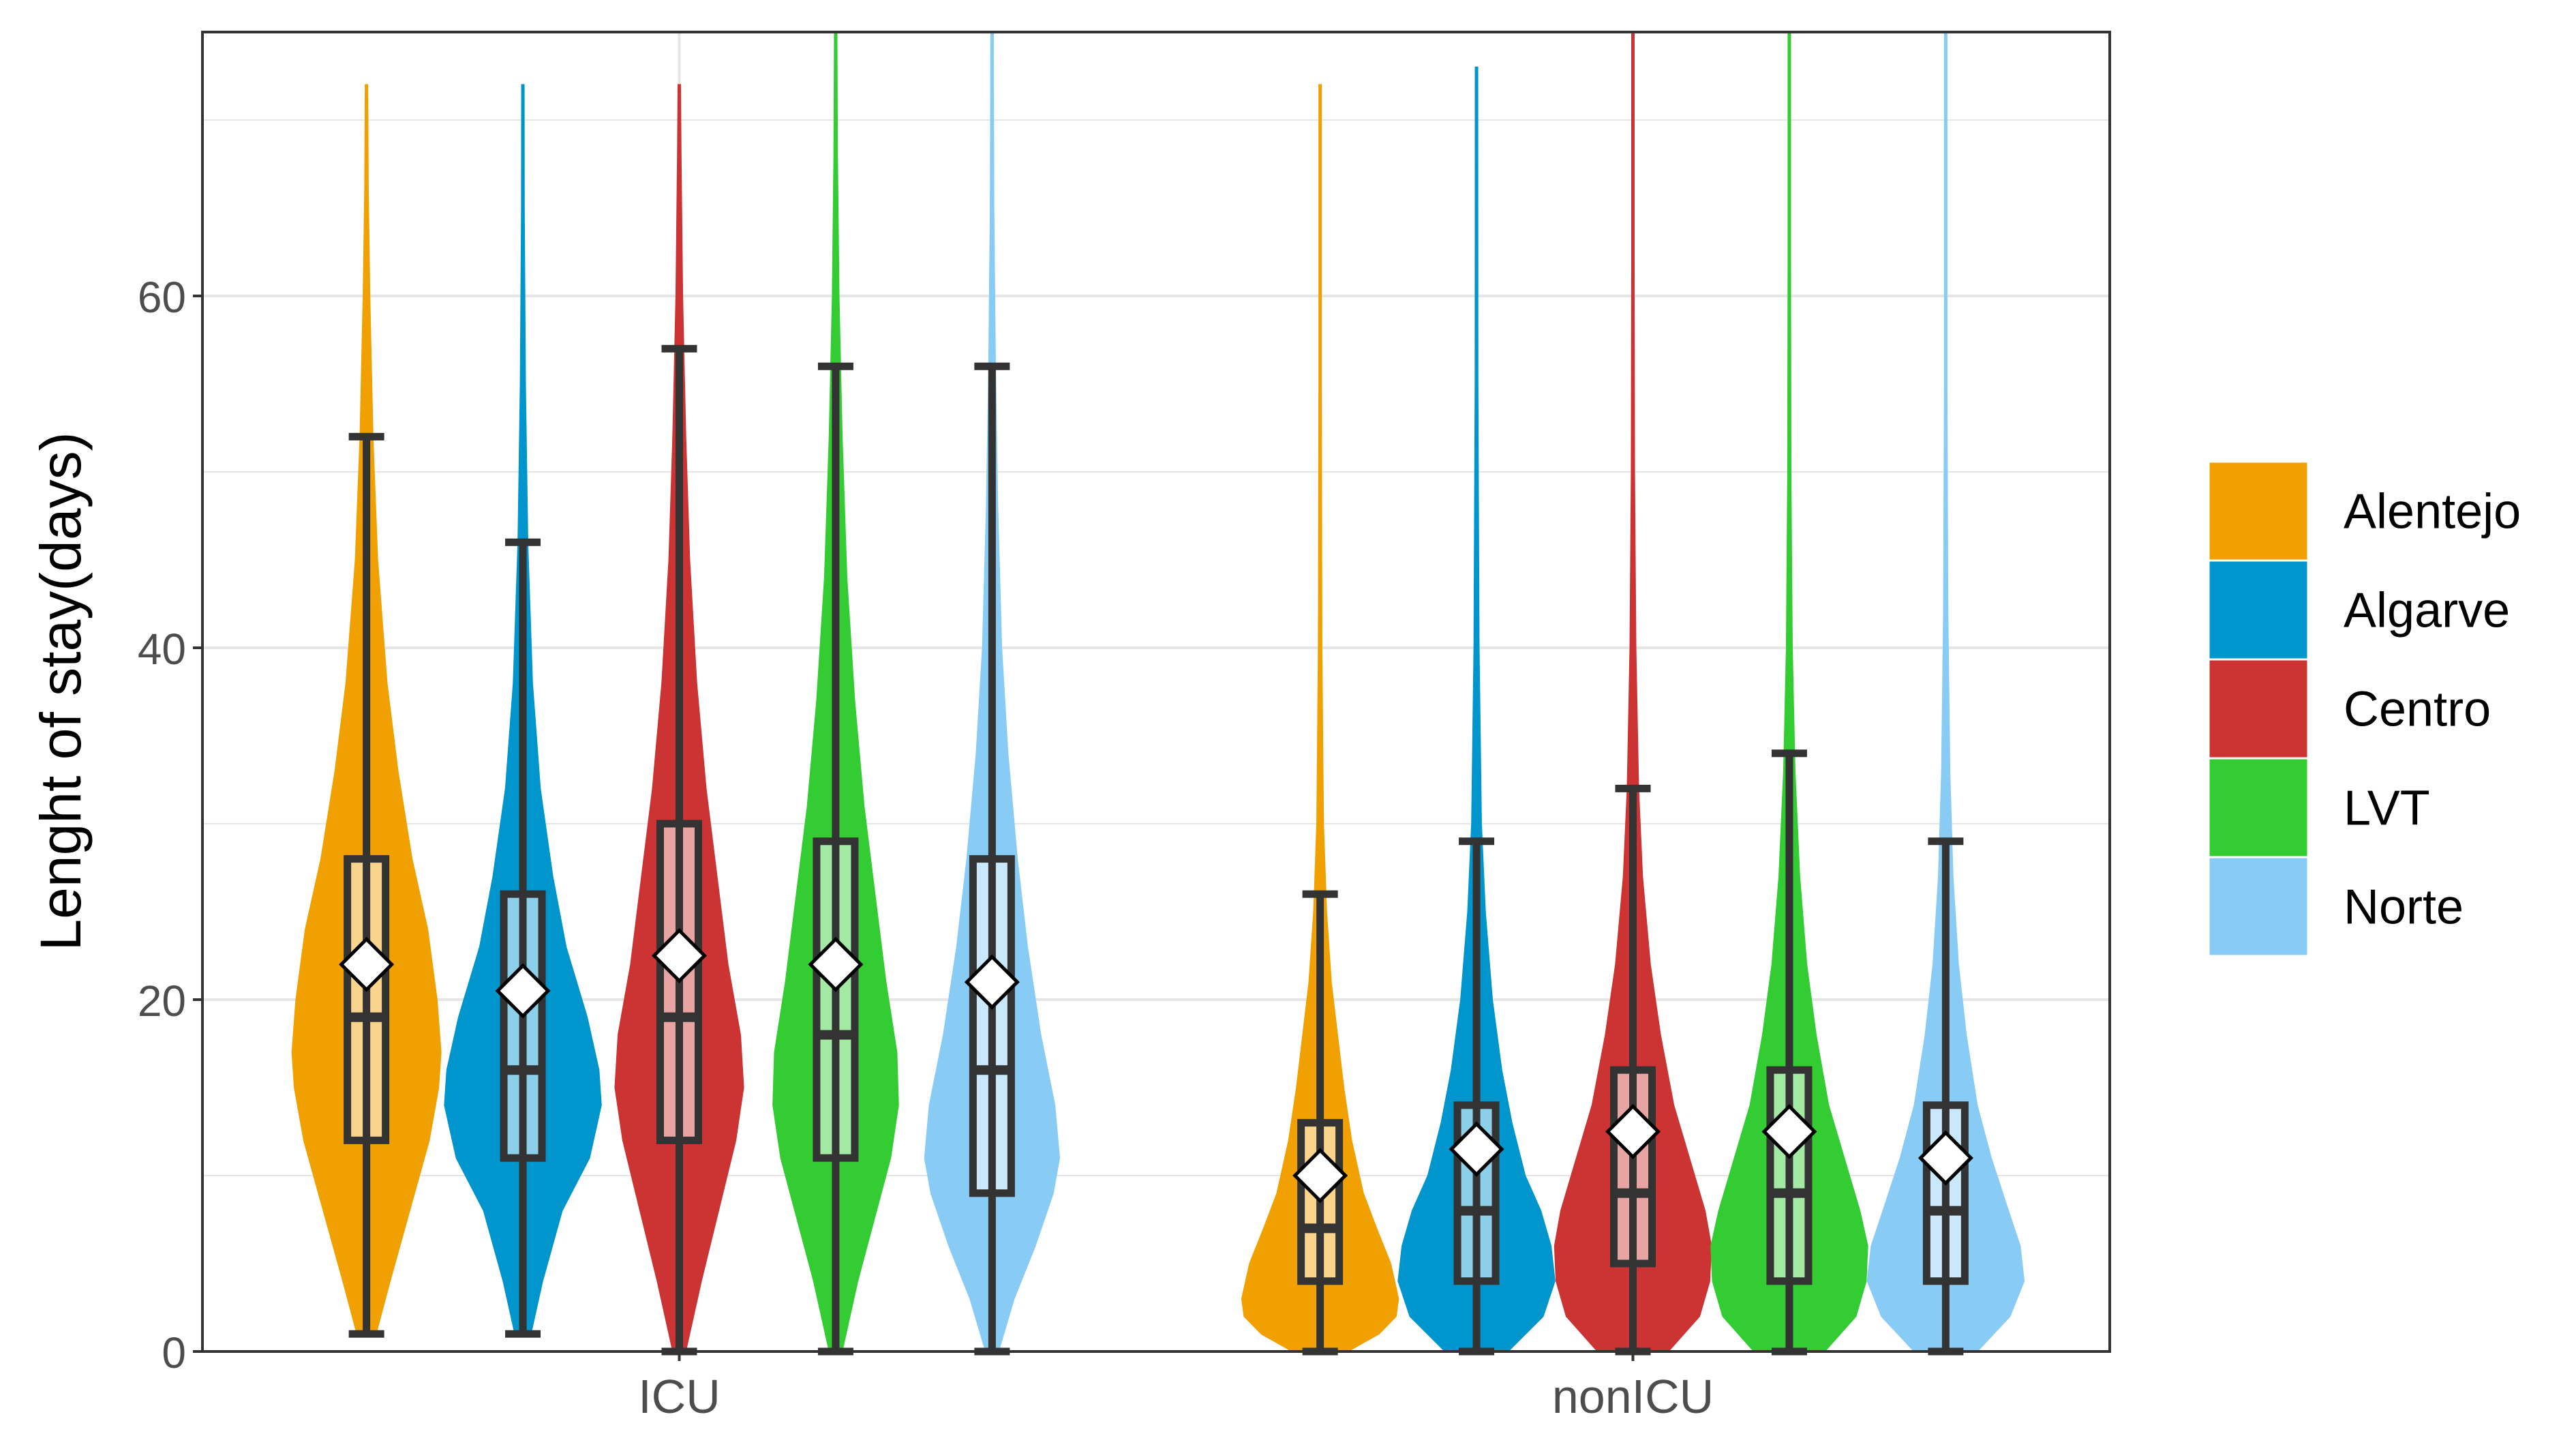  I want to click on legend-label-algarve: Algarve, so click(2427, 611).